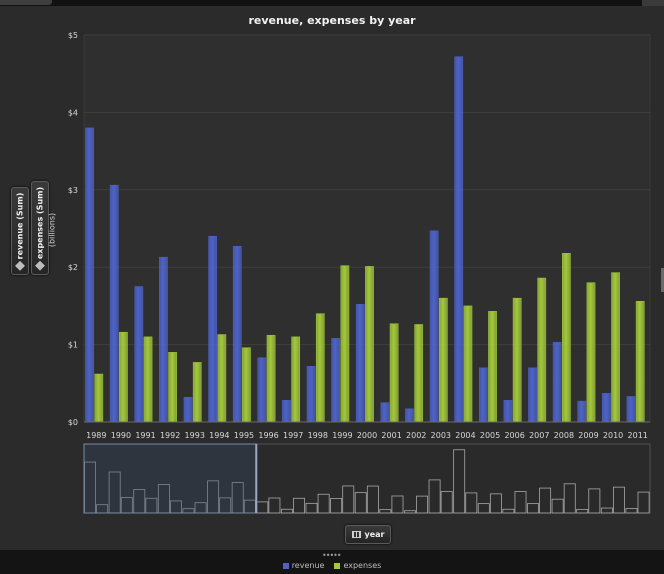 This screenshot has width=664, height=574. What do you see at coordinates (391, 435) in the screenshot?
I see `x-tick-label: 2001` at bounding box center [391, 435].